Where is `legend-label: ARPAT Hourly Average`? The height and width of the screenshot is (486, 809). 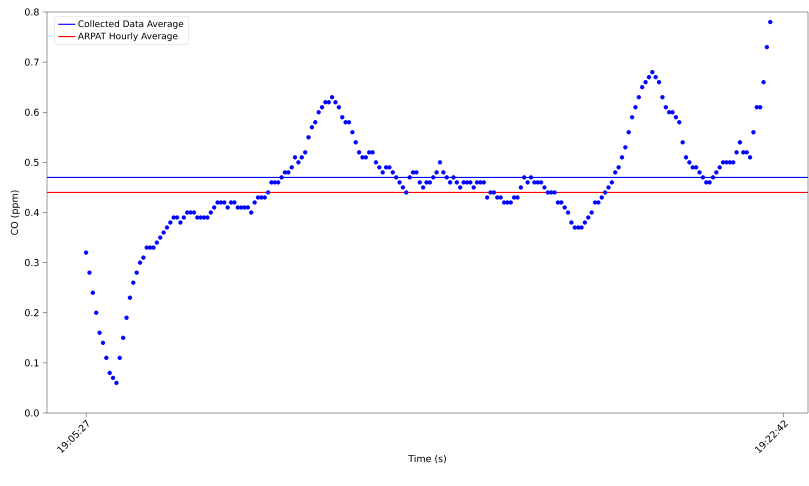
legend-label: ARPAT Hourly Average is located at coordinates (128, 37).